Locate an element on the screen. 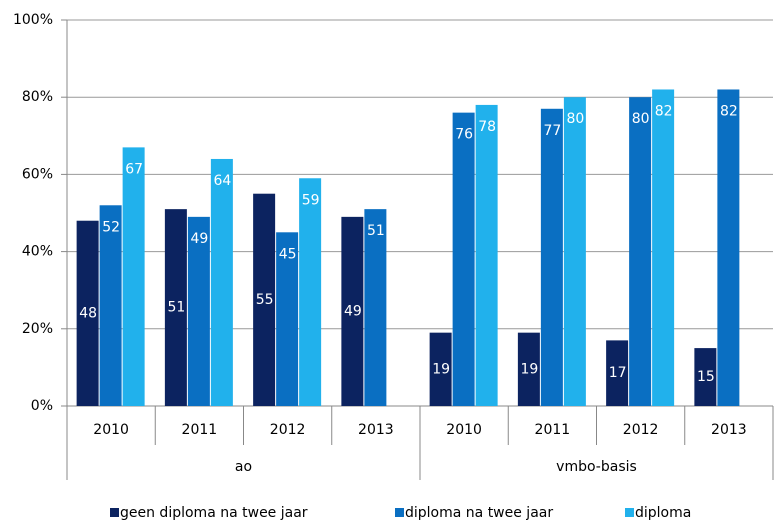 The image size is (780, 521). data-label: 67 is located at coordinates (134, 169).